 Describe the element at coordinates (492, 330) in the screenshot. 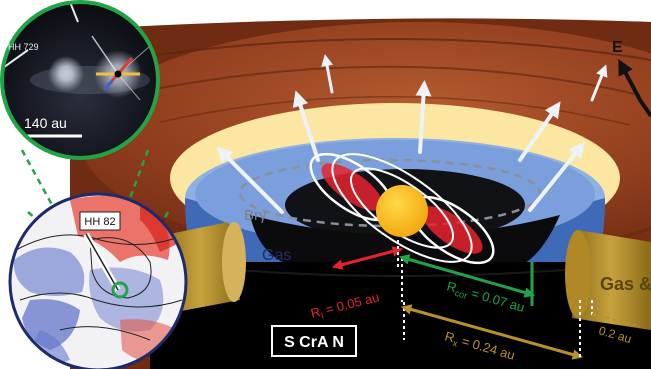

I see `rx-marker` at that location.